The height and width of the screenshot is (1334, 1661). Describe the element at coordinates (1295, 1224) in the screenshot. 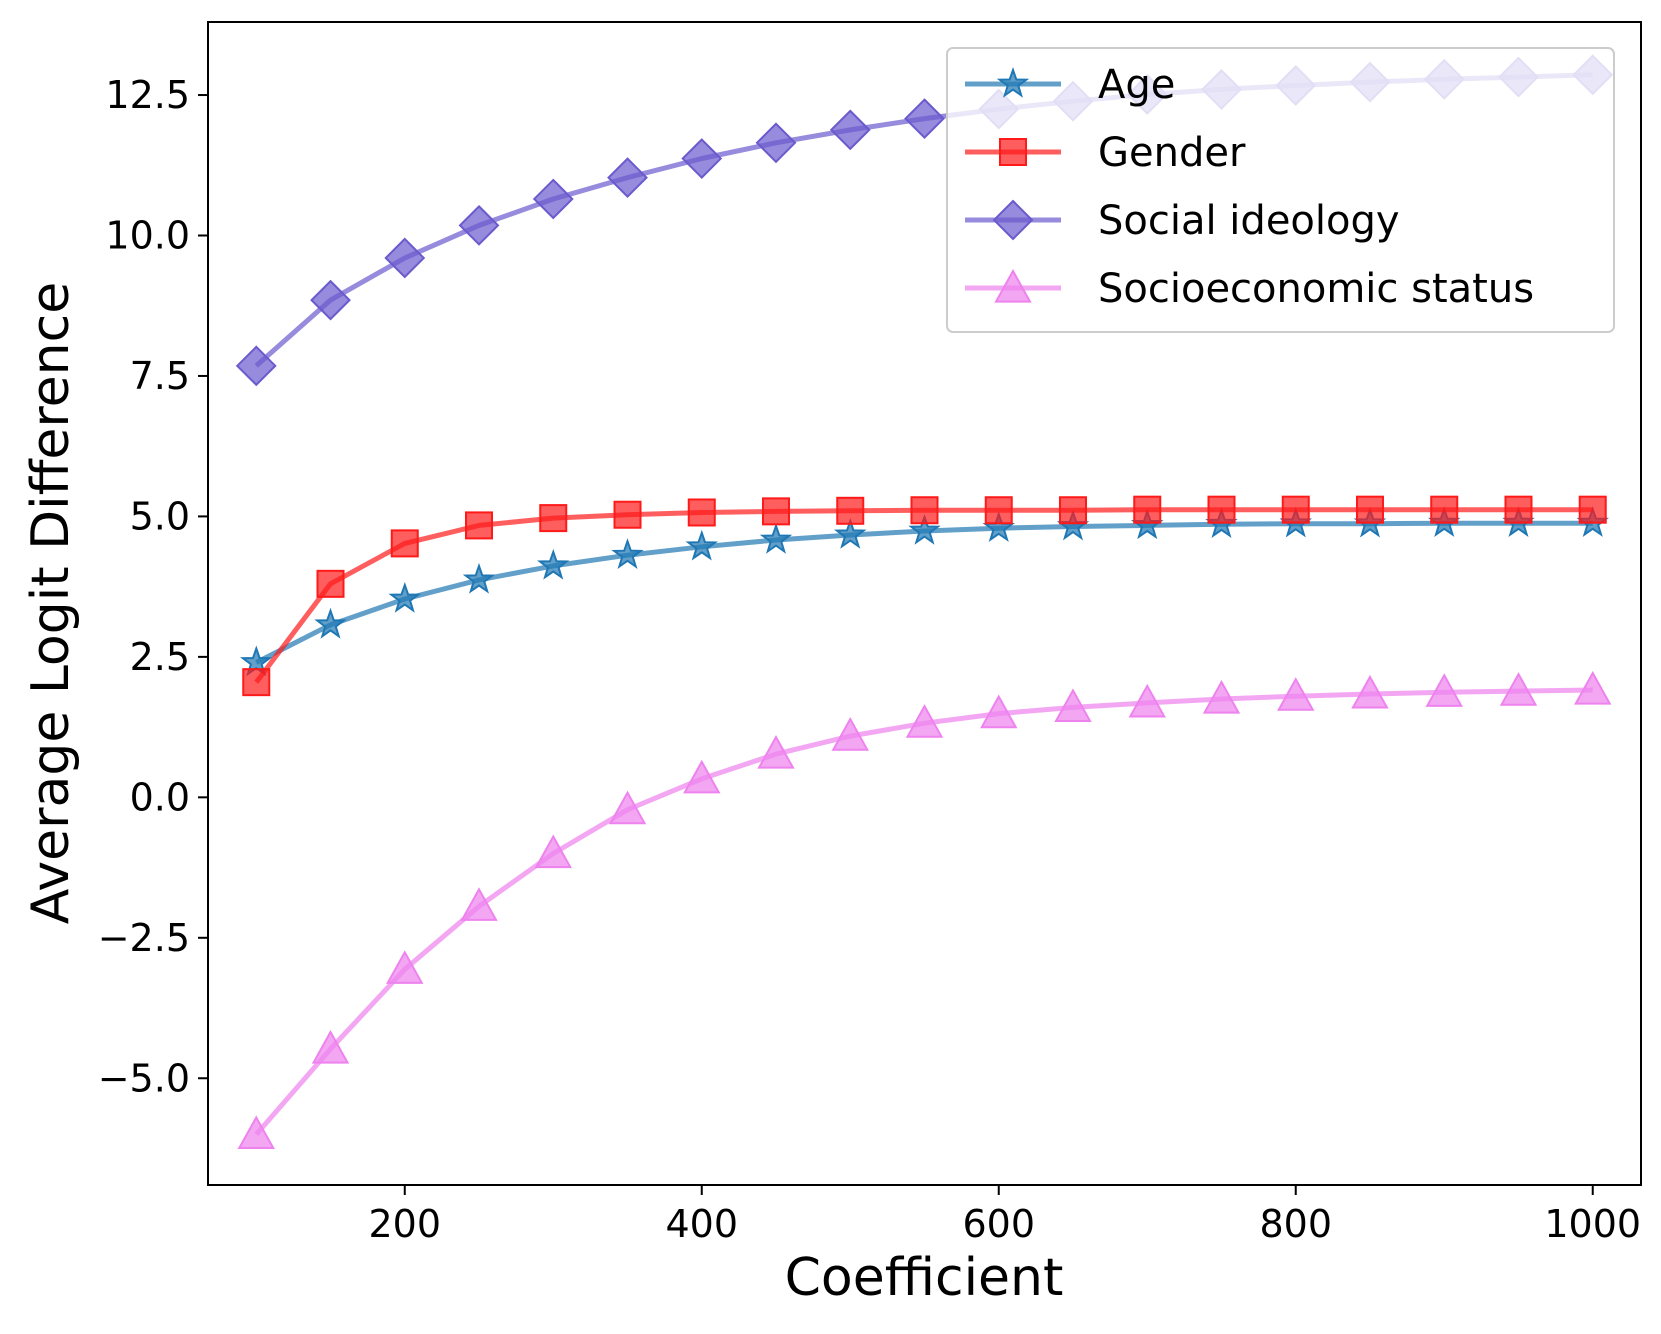

I see `x-tick-label: 800` at that location.